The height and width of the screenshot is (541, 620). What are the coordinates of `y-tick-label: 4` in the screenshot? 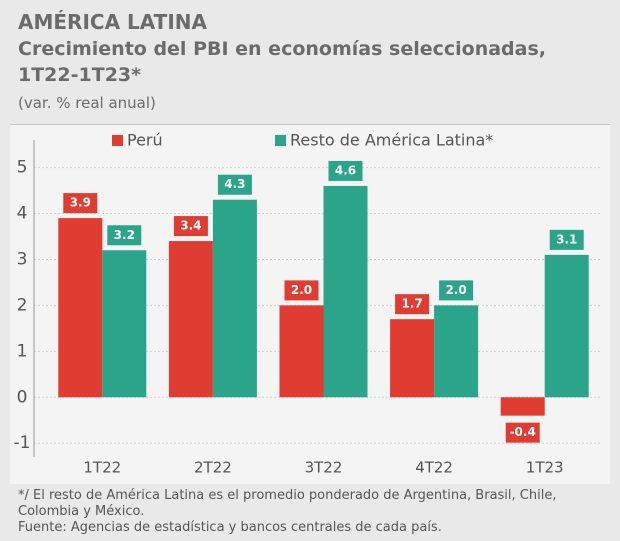 It's located at (22, 214).